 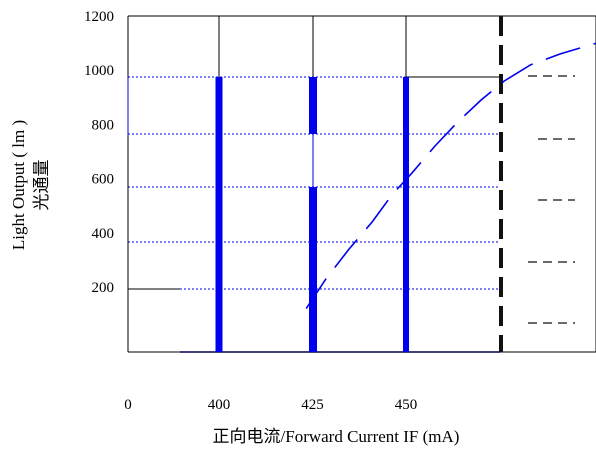 I want to click on x-tick-label: 0, so click(x=128, y=405).